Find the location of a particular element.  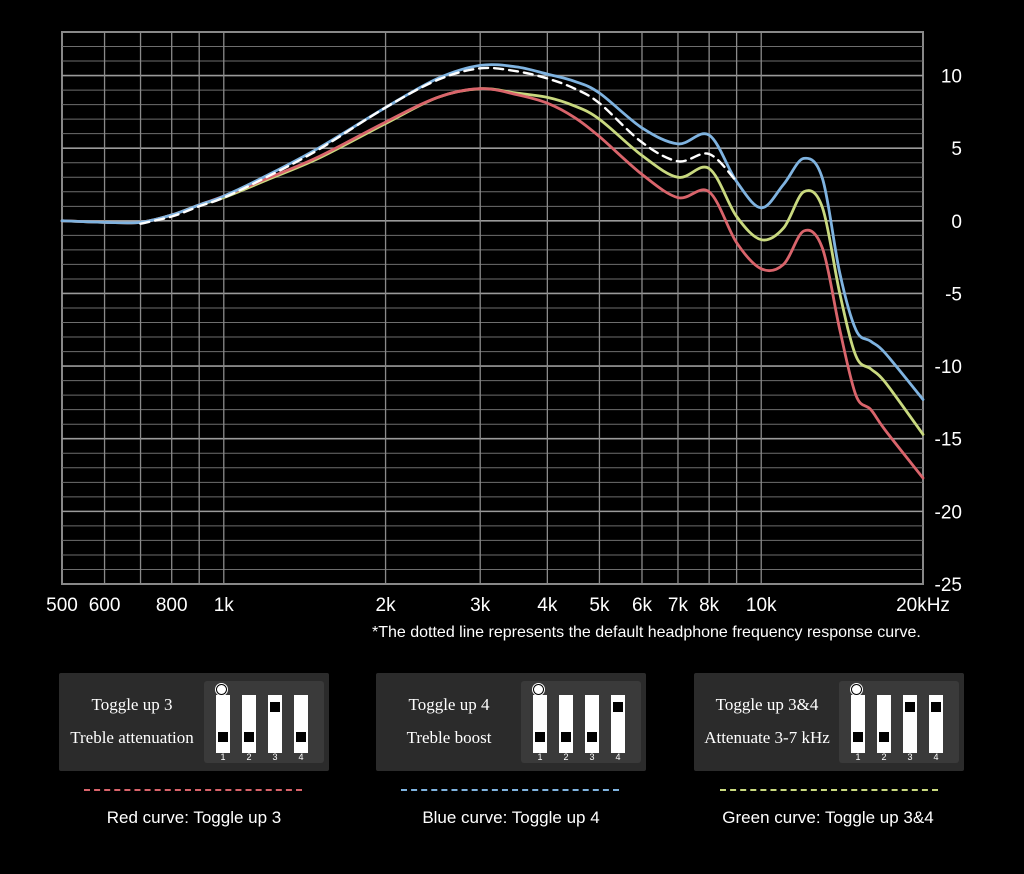

toggle-description: Treble attenuation is located at coordinates (132, 737).